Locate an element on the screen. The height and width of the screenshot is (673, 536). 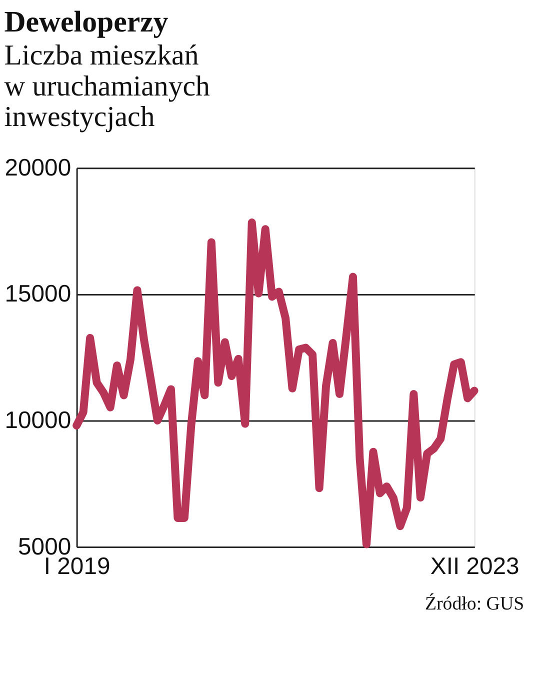
y-tick-label: 10000 is located at coordinates (38, 420).